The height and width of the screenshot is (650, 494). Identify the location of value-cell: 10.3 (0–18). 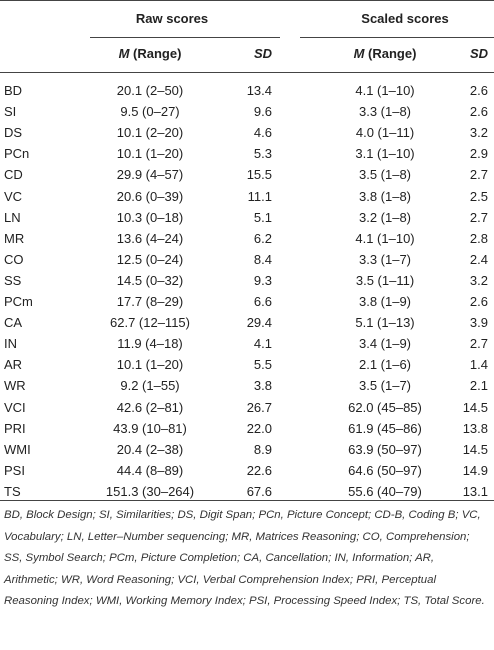
(150, 217).